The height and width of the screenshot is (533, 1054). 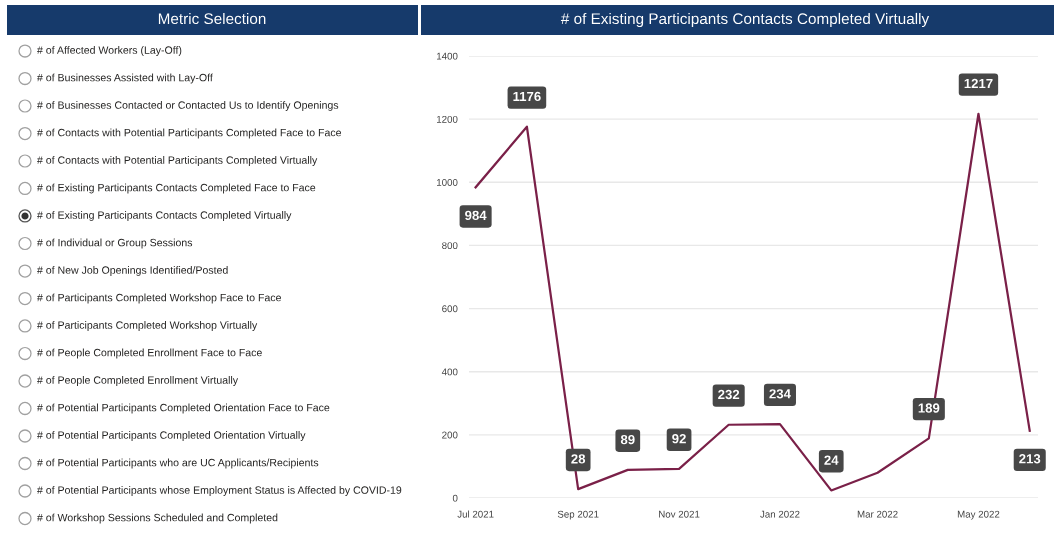 What do you see at coordinates (450, 435) in the screenshot?
I see `y-tick-label: 200` at bounding box center [450, 435].